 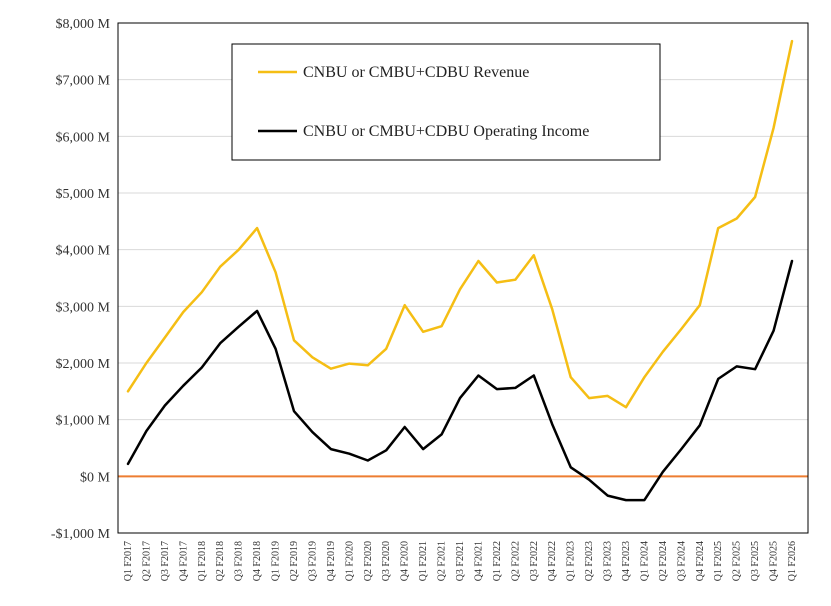 I want to click on x-tick-label: Q2 F2024, so click(x=663, y=561).